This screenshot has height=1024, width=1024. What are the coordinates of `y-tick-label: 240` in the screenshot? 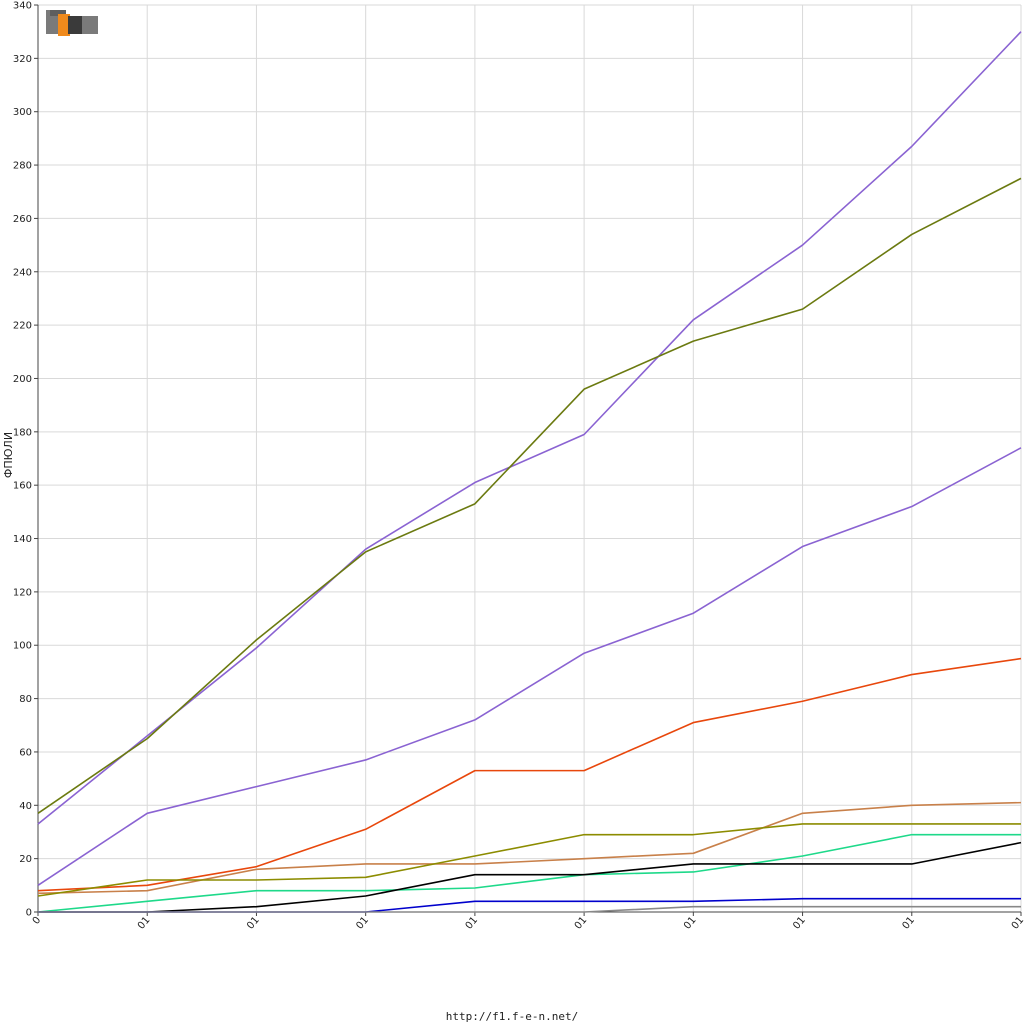 It's located at (22, 272).